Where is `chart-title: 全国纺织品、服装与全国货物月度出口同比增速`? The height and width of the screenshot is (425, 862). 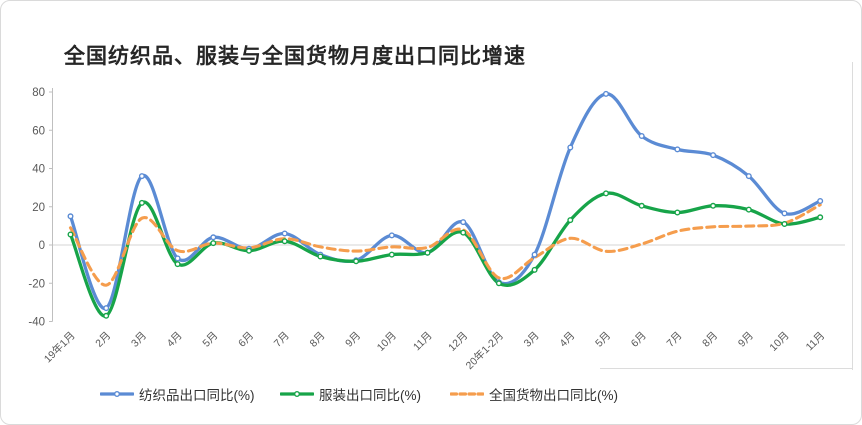 chart-title: 全国纺织品、服装与全国货物月度出口同比增速 is located at coordinates (295, 56).